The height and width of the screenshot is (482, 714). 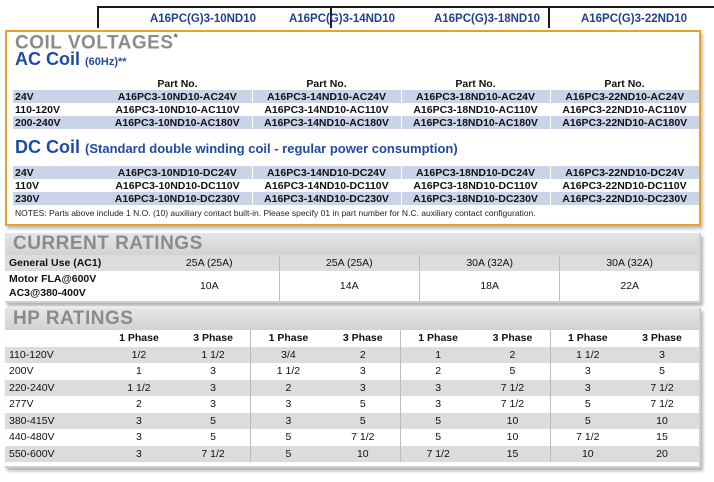 What do you see at coordinates (352, 437) in the screenshot?
I see `table-row: 440-480V 3 5 5 7 1/2 5 10 7 1/2 15` at bounding box center [352, 437].